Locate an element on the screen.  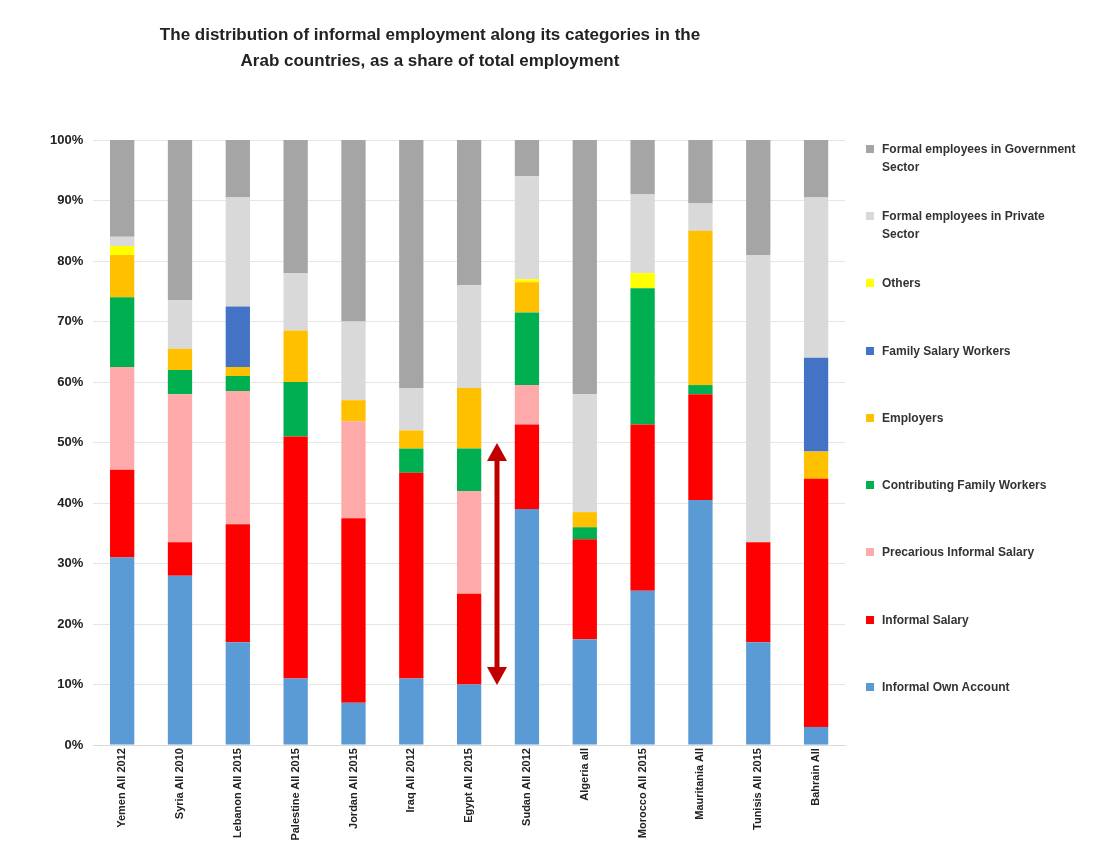
x-tick-label: Egypt All 2015 is located at coordinates (468, 785).